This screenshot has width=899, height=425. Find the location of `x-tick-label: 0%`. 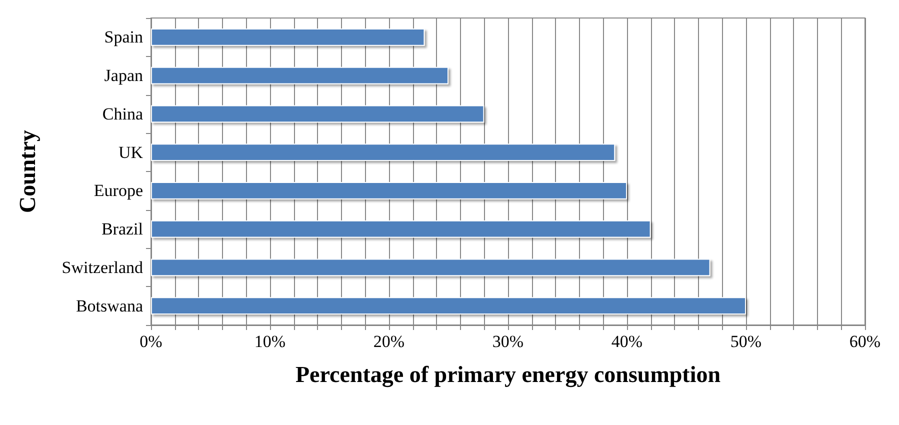

x-tick-label: 0% is located at coordinates (151, 341).